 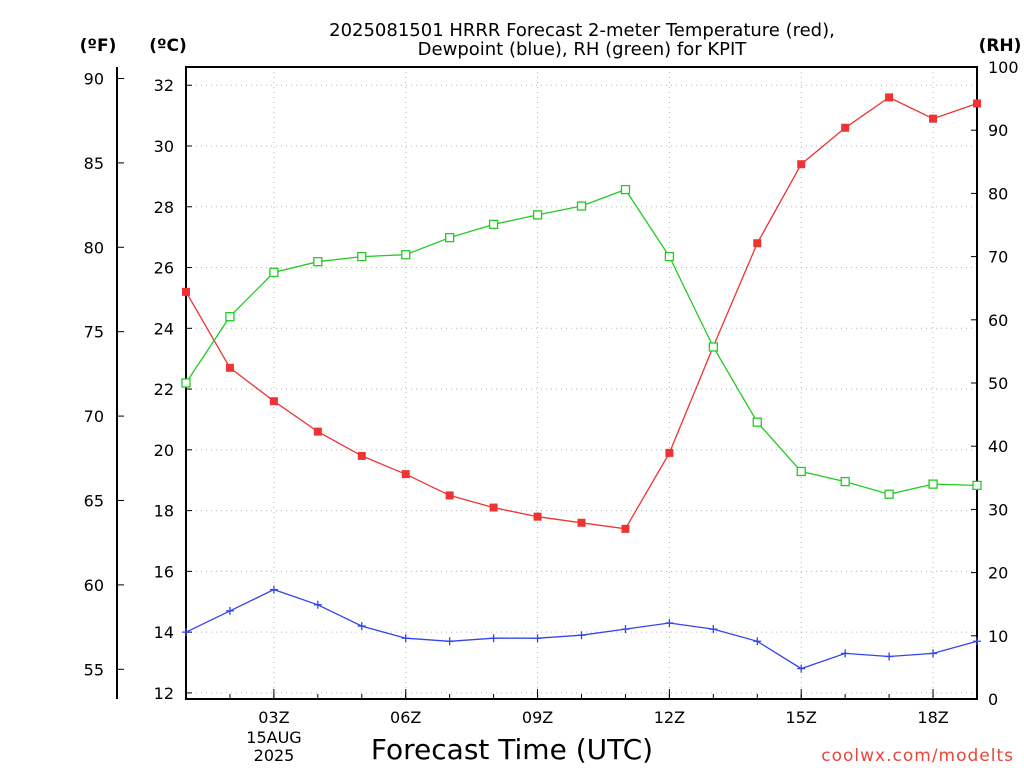 I want to click on celsius-tick-label: 14, so click(x=164, y=632).